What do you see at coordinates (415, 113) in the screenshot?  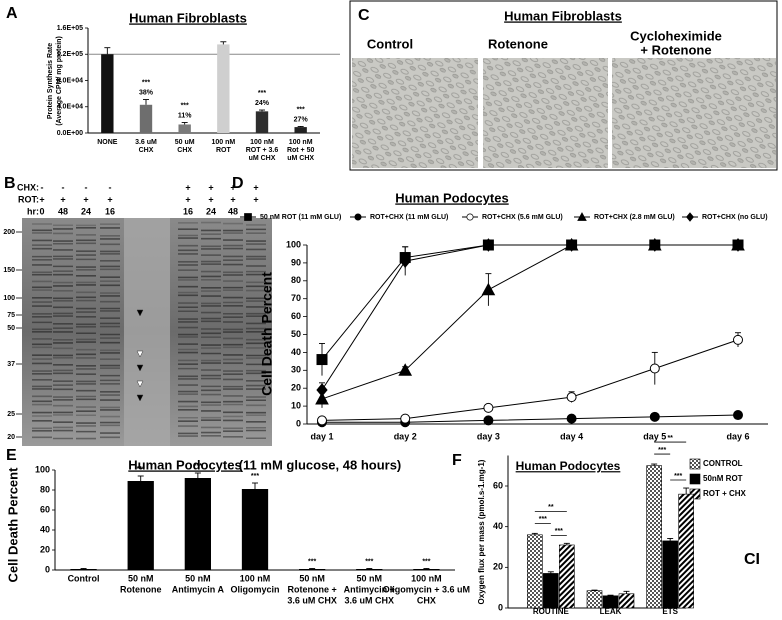 I see `micrograph` at bounding box center [415, 113].